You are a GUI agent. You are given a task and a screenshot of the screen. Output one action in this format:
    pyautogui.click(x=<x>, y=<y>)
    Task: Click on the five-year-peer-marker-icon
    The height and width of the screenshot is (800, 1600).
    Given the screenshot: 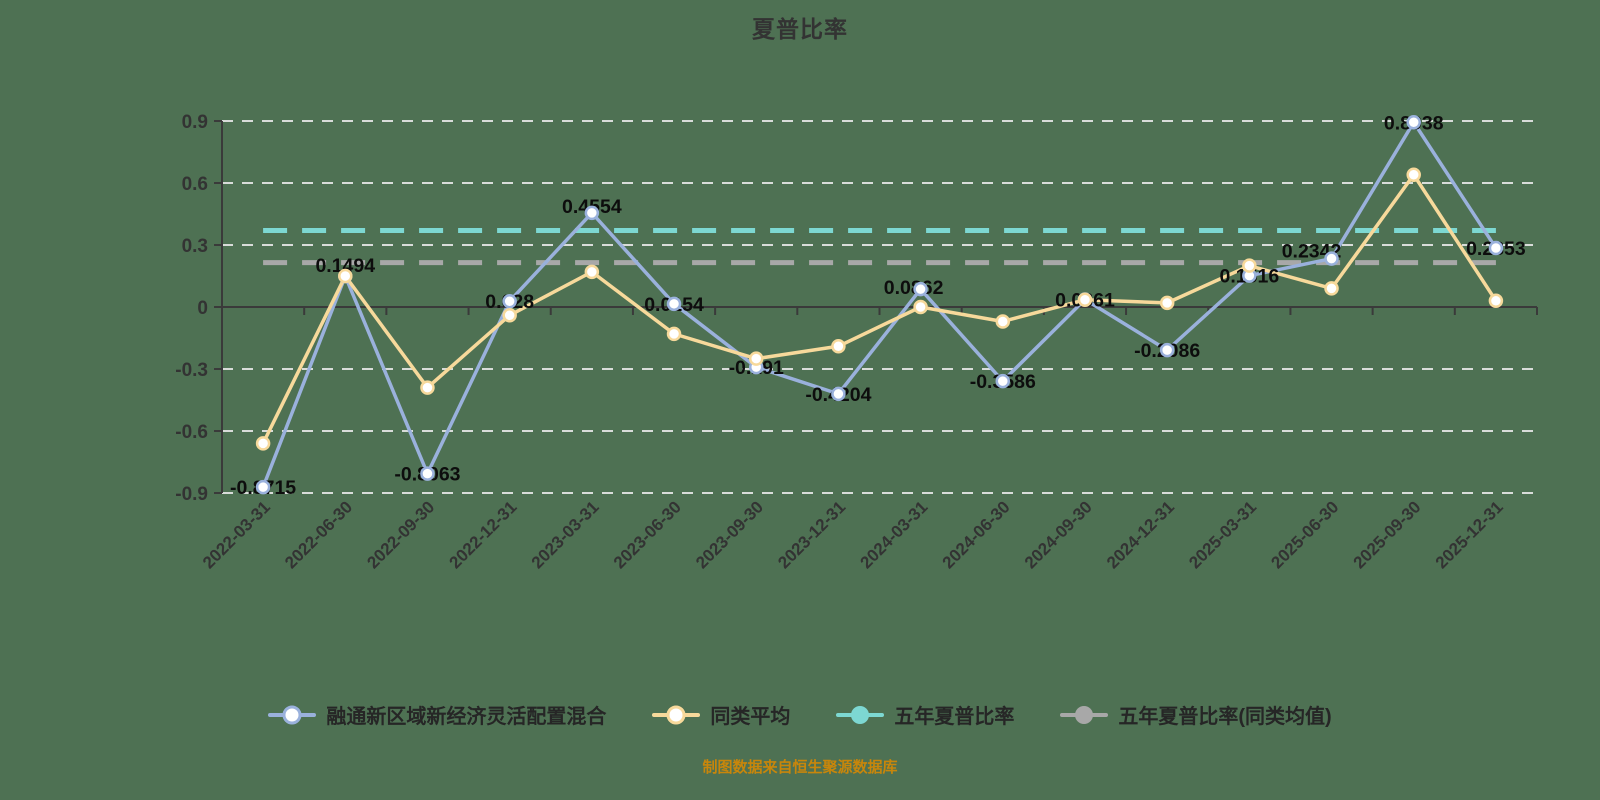 What is the action you would take?
    pyautogui.click(x=1084, y=715)
    